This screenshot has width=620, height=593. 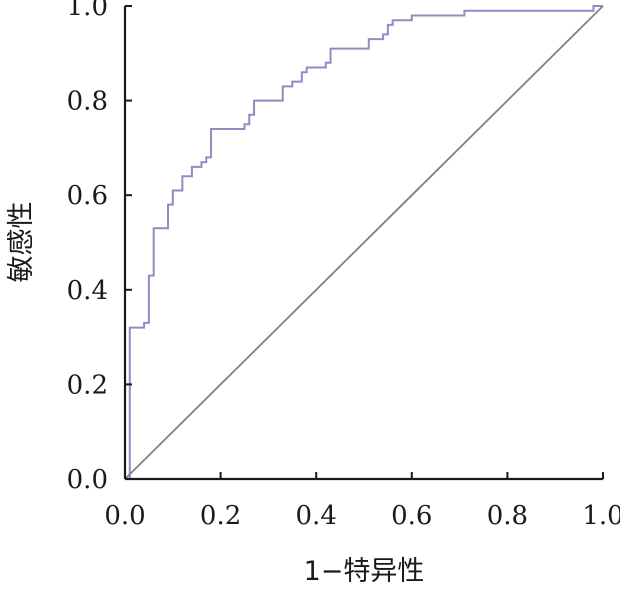 I want to click on y-tick-label: 0.6, so click(x=87, y=196).